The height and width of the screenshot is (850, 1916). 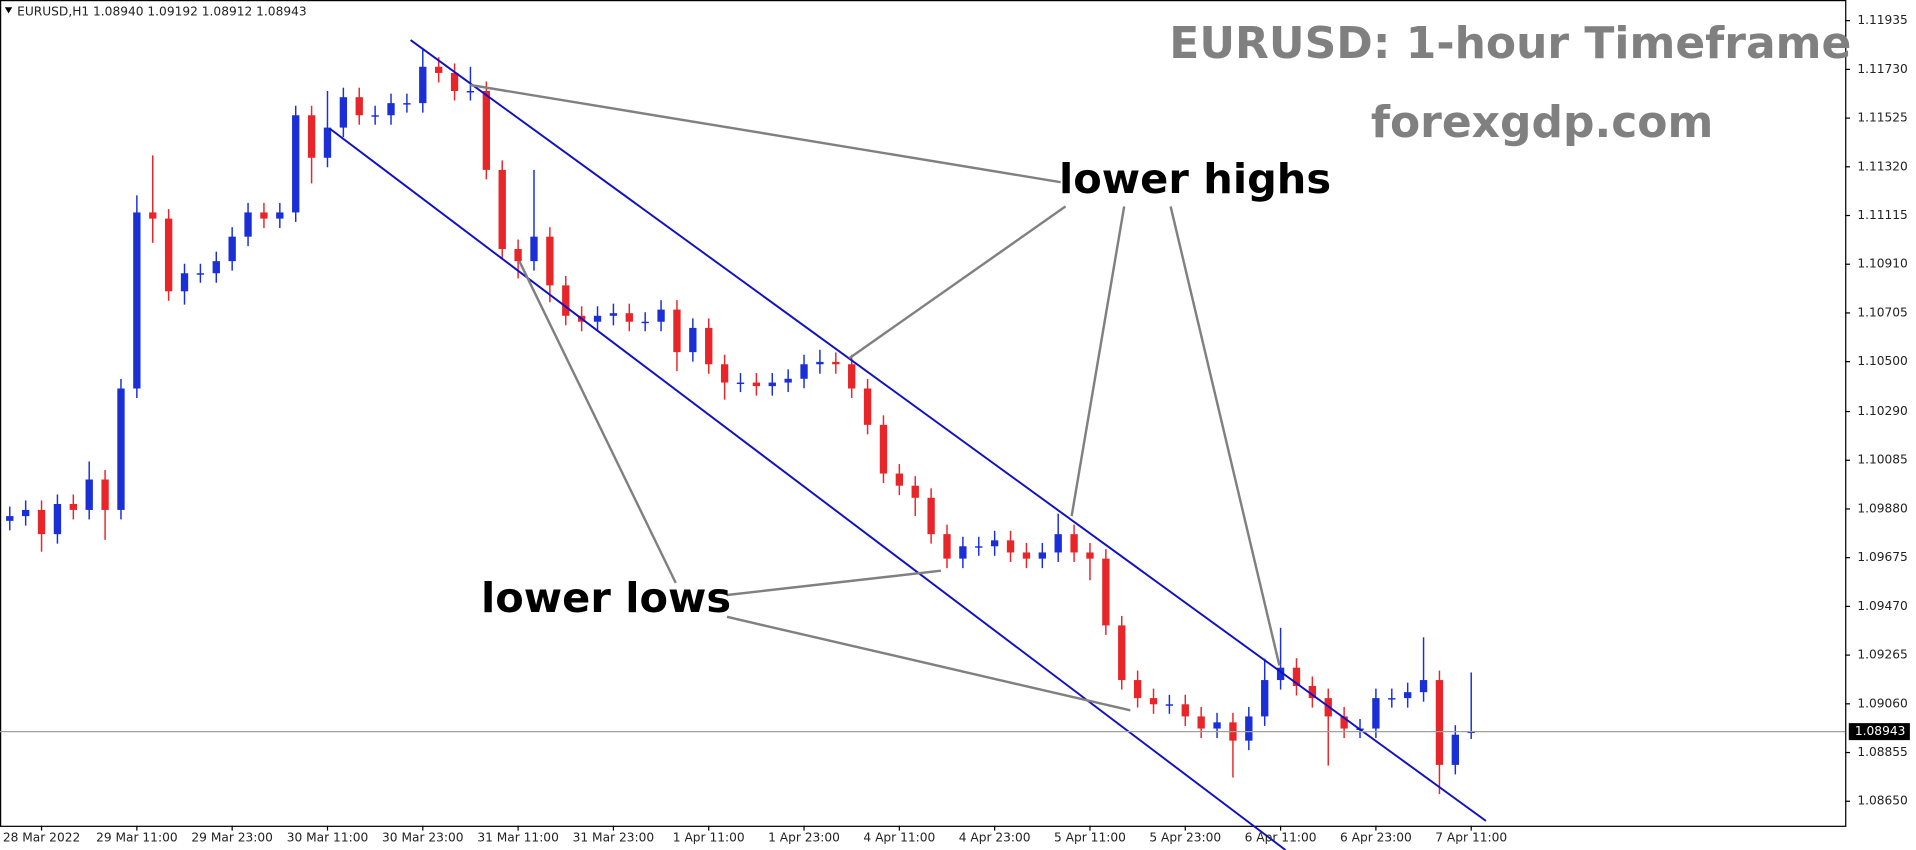 What do you see at coordinates (1882, 166) in the screenshot?
I see `y-tick-label: 1.11320` at bounding box center [1882, 166].